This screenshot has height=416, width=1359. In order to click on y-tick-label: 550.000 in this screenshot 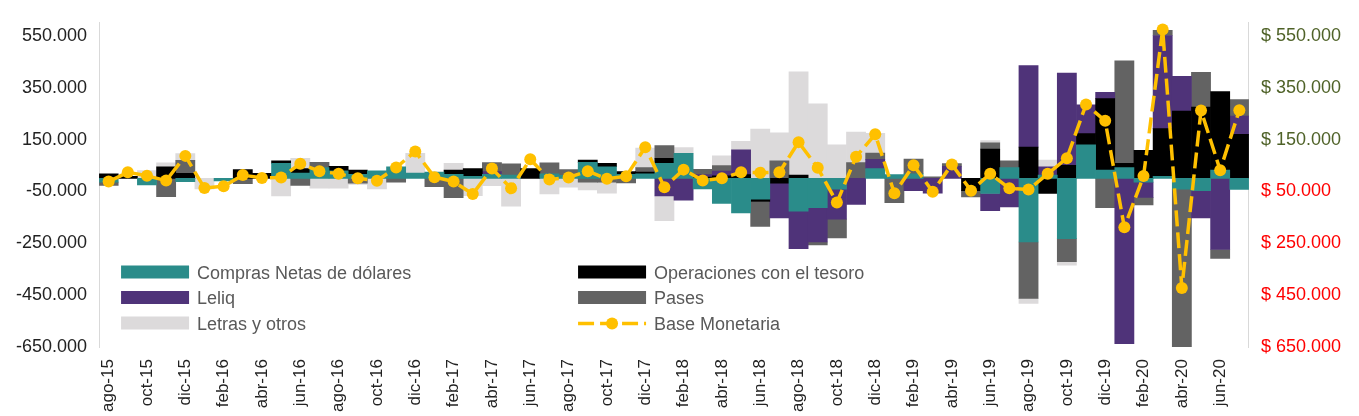, I will do `click(54, 34)`.